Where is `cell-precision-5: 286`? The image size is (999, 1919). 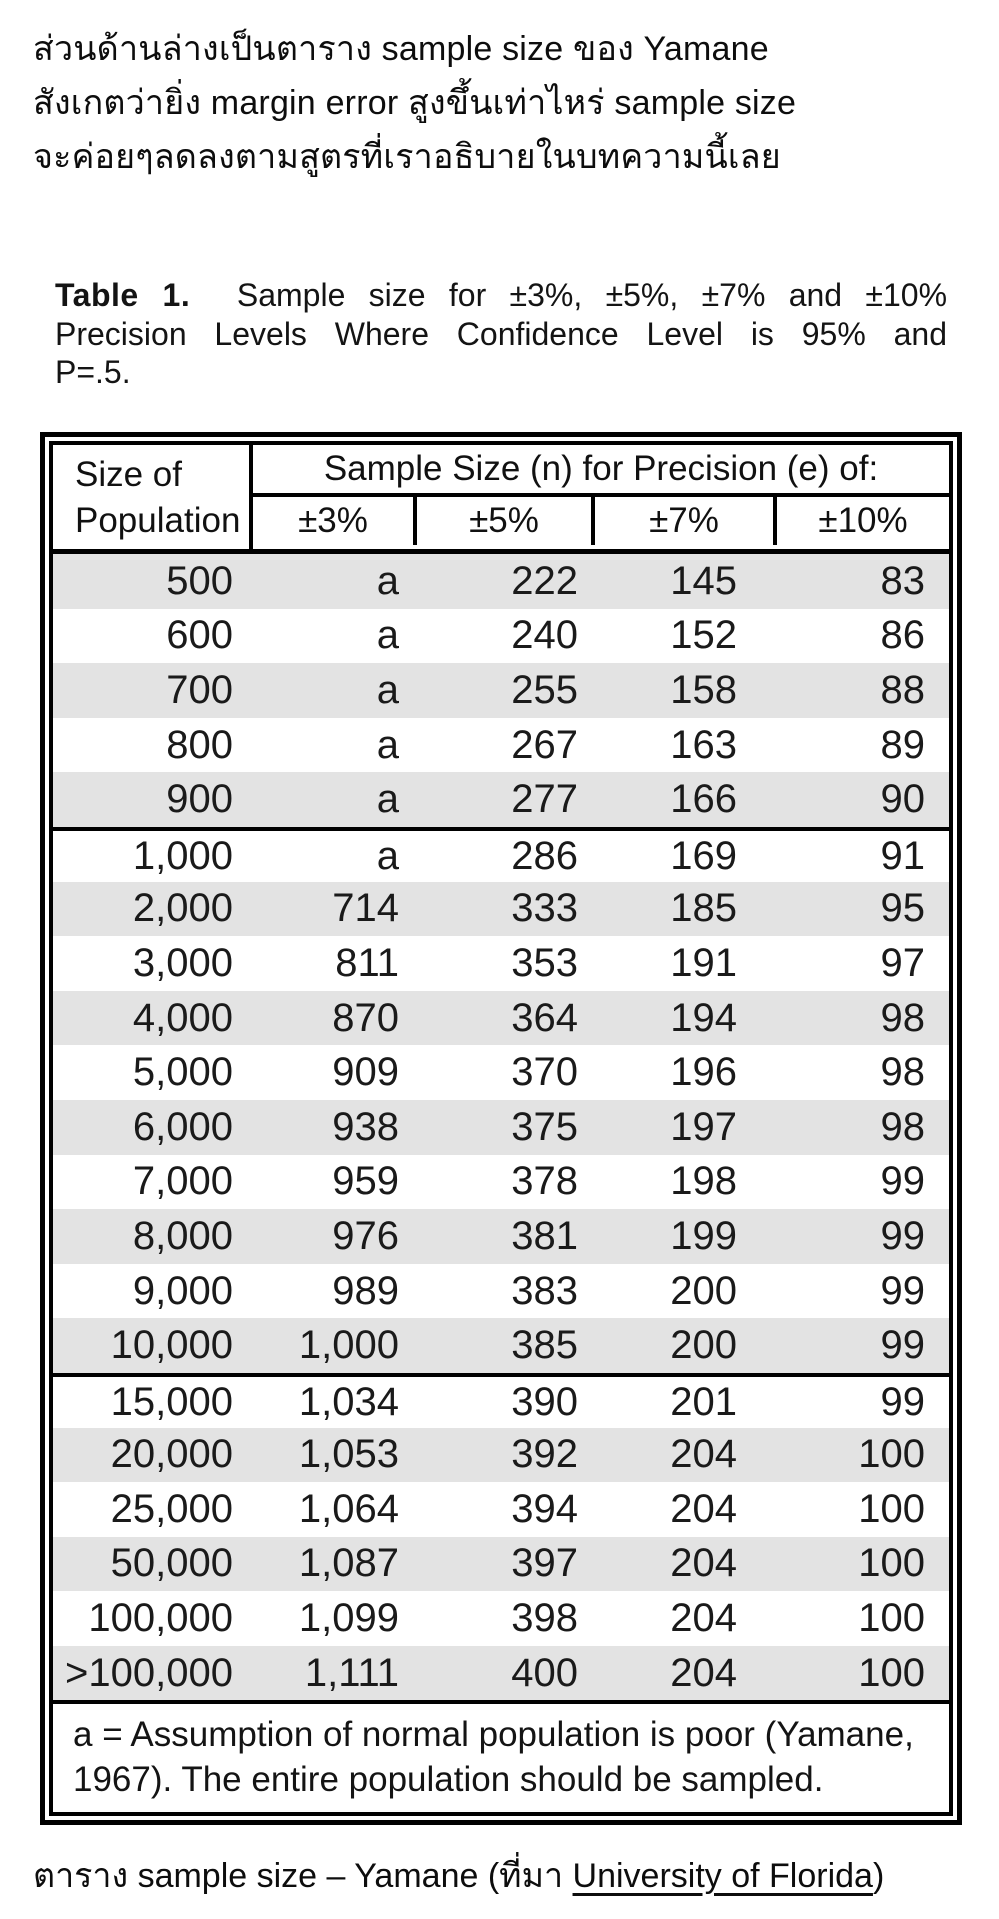 cell-precision-5: 286 is located at coordinates (544, 855).